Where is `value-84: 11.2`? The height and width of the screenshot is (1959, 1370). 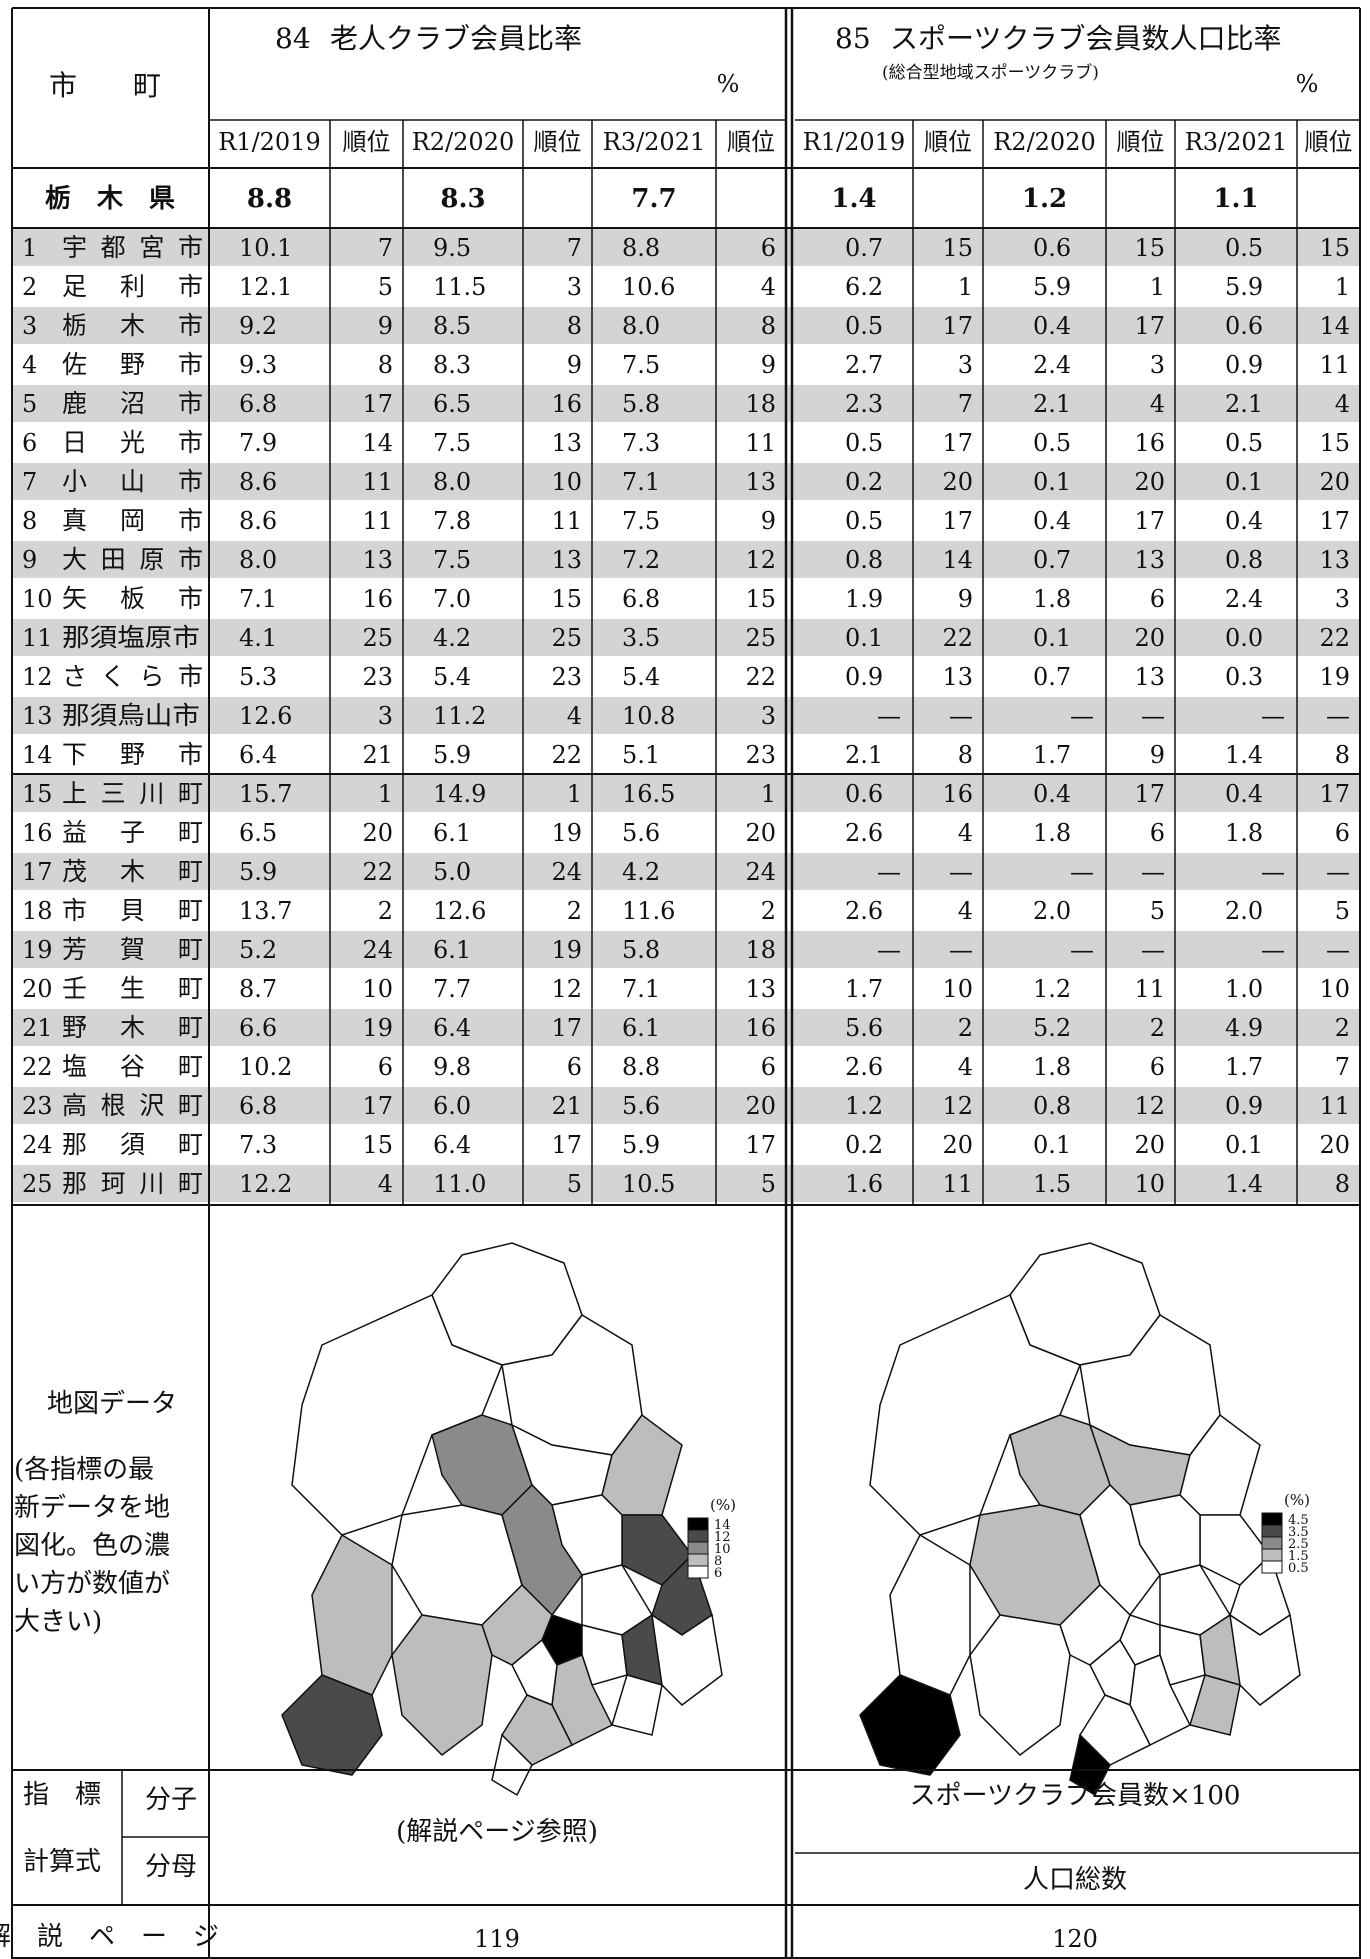 value-84: 11.2 is located at coordinates (459, 716).